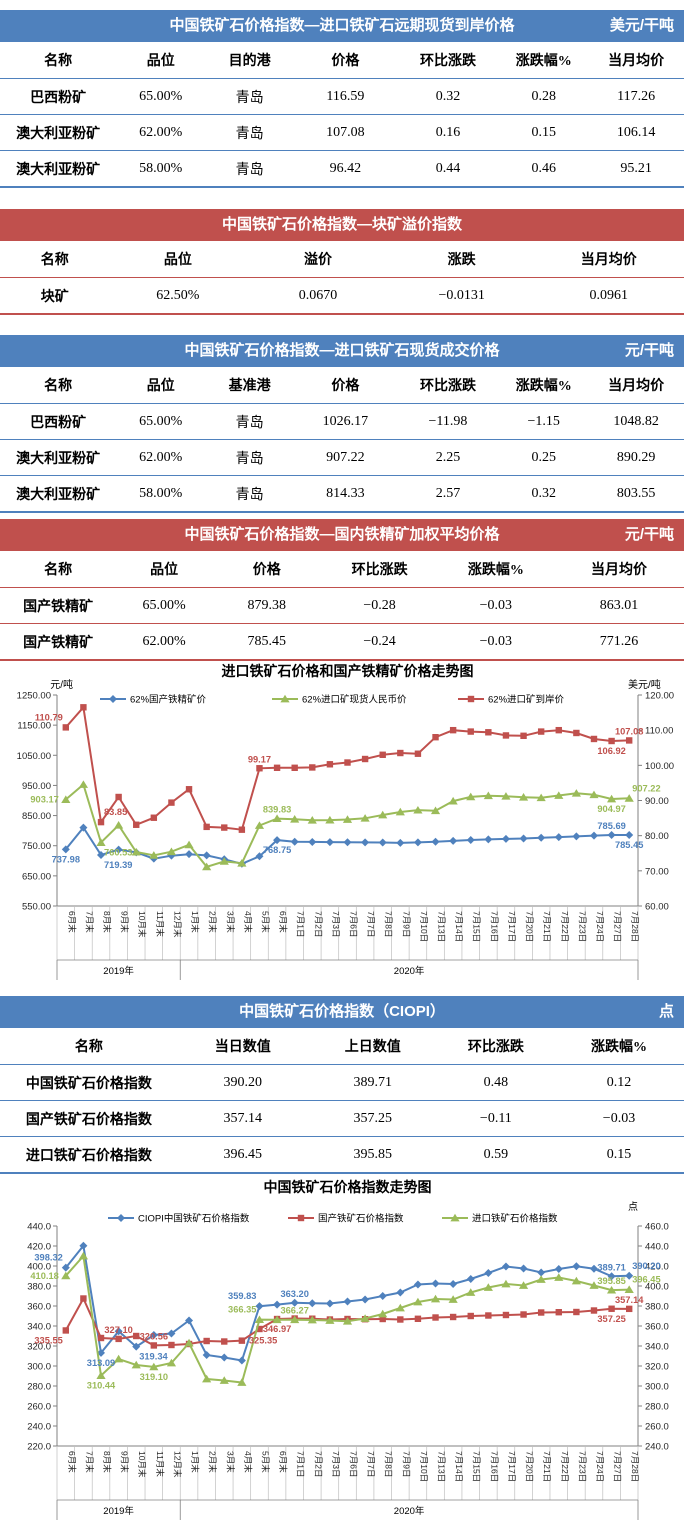 Image resolution: width=684 pixels, height=1521 pixels. Describe the element at coordinates (342, 1012) in the screenshot. I see `table-title-band: 中国铁矿石价格指数（CIOPI） 点` at that location.